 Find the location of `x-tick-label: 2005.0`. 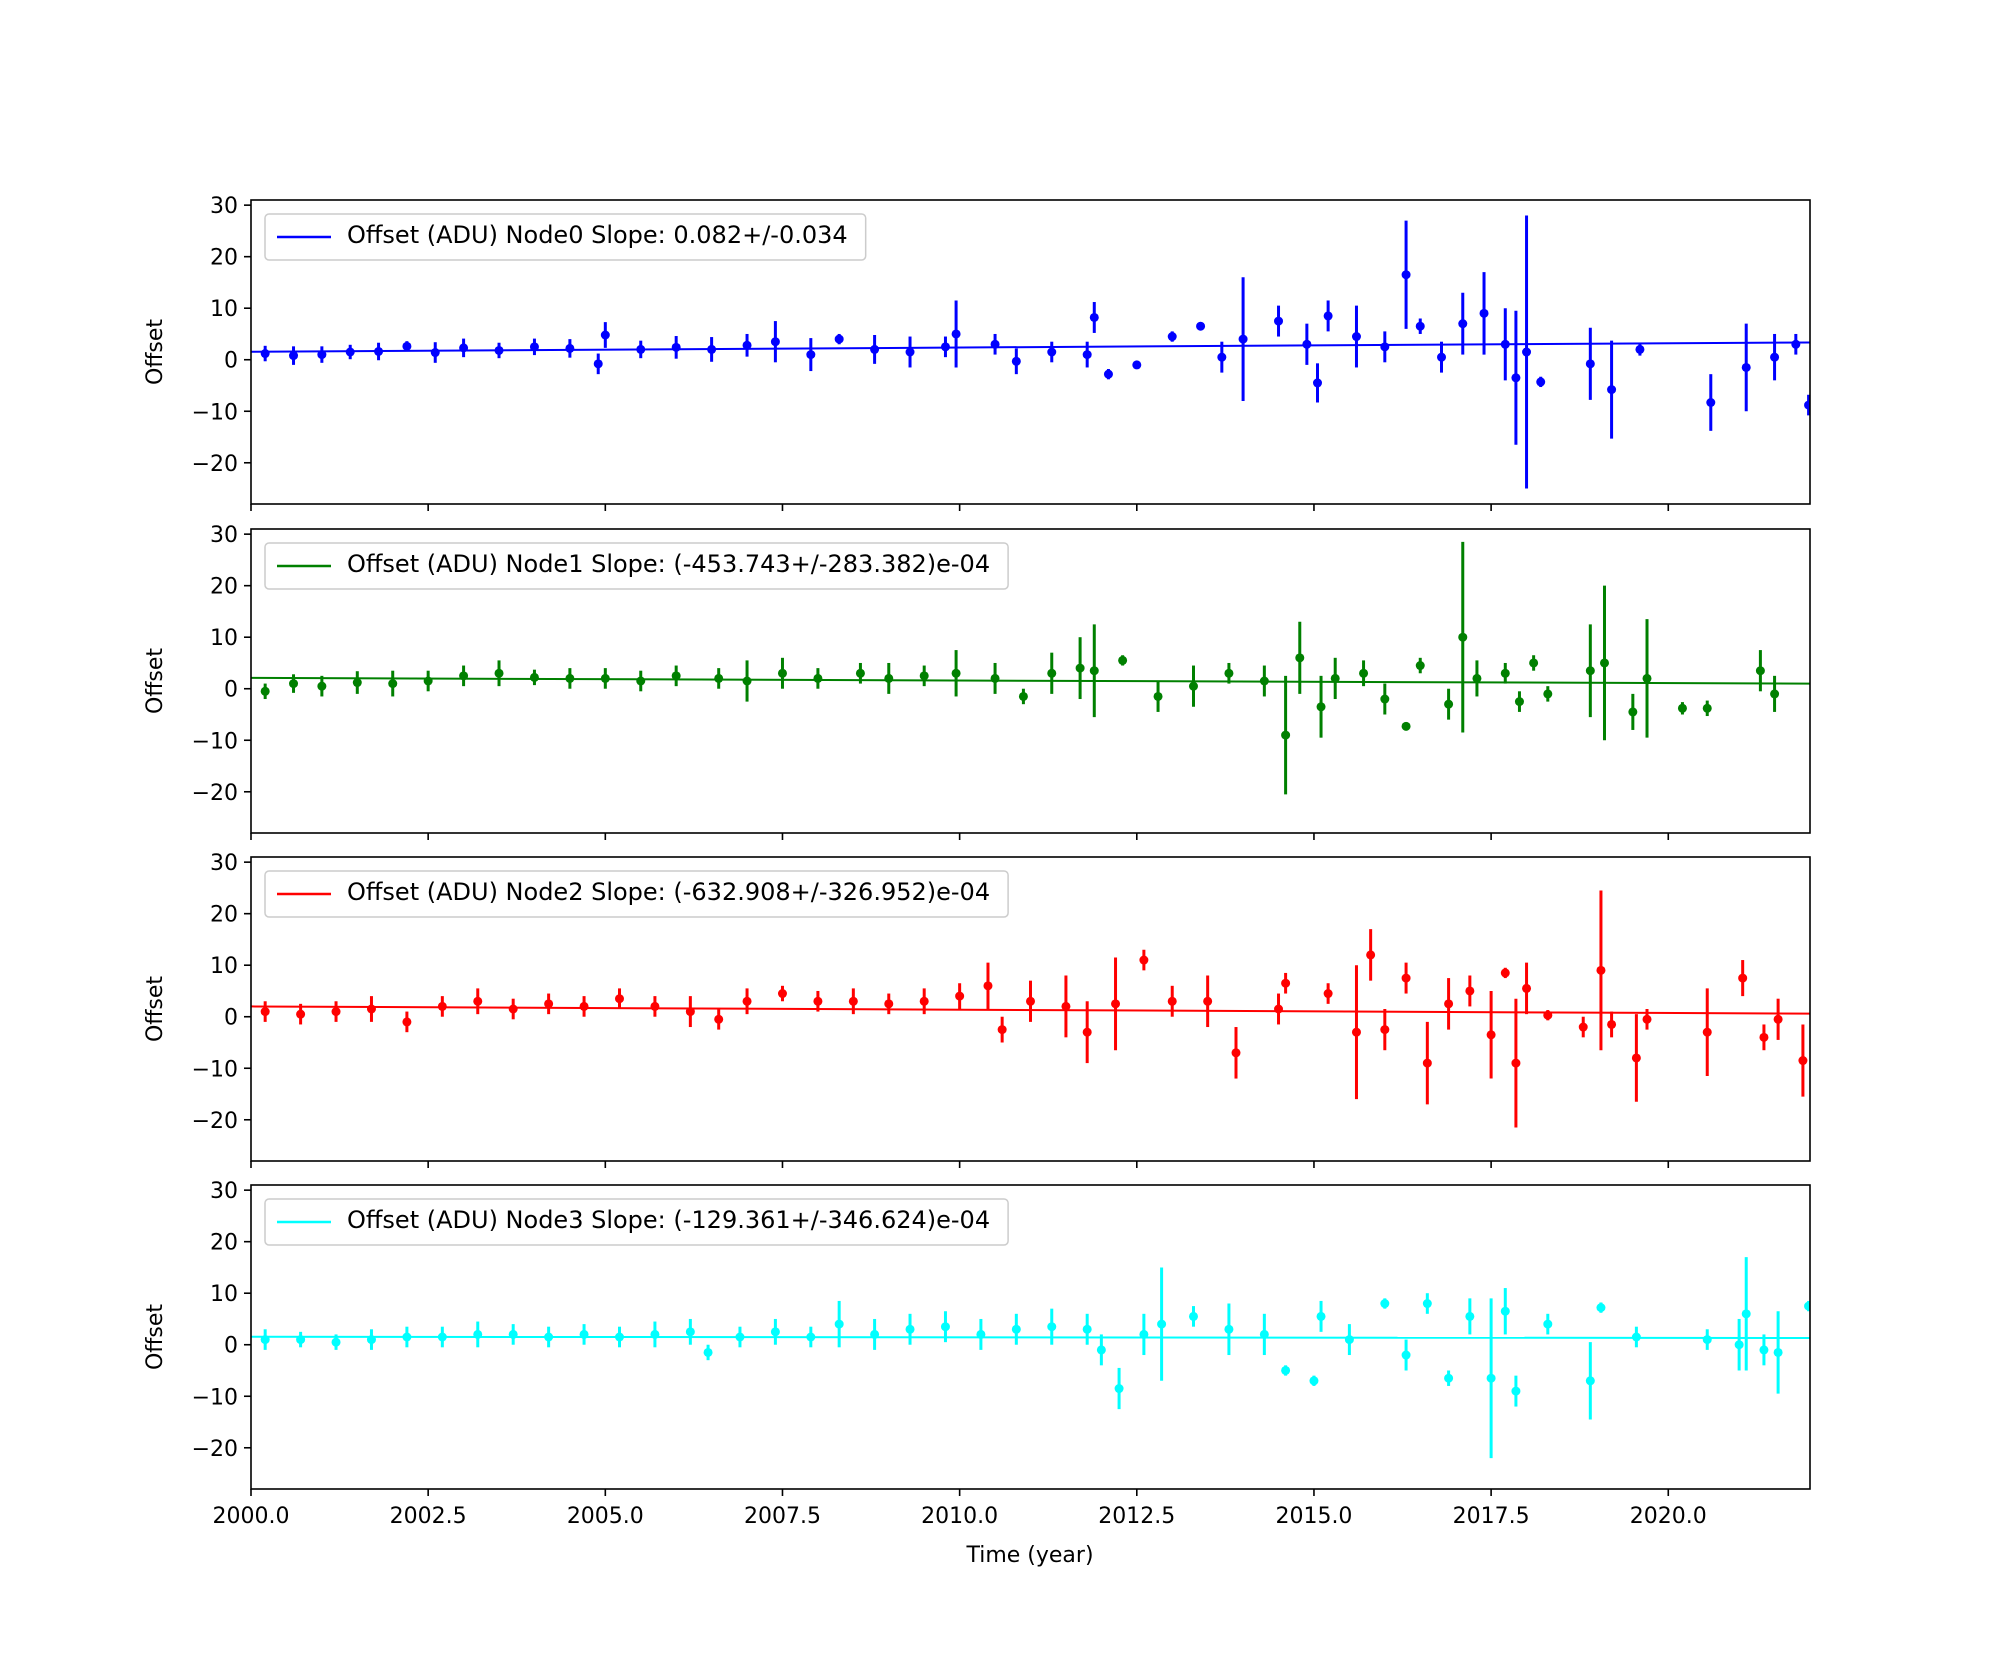

x-tick-label: 2005.0 is located at coordinates (605, 1516).